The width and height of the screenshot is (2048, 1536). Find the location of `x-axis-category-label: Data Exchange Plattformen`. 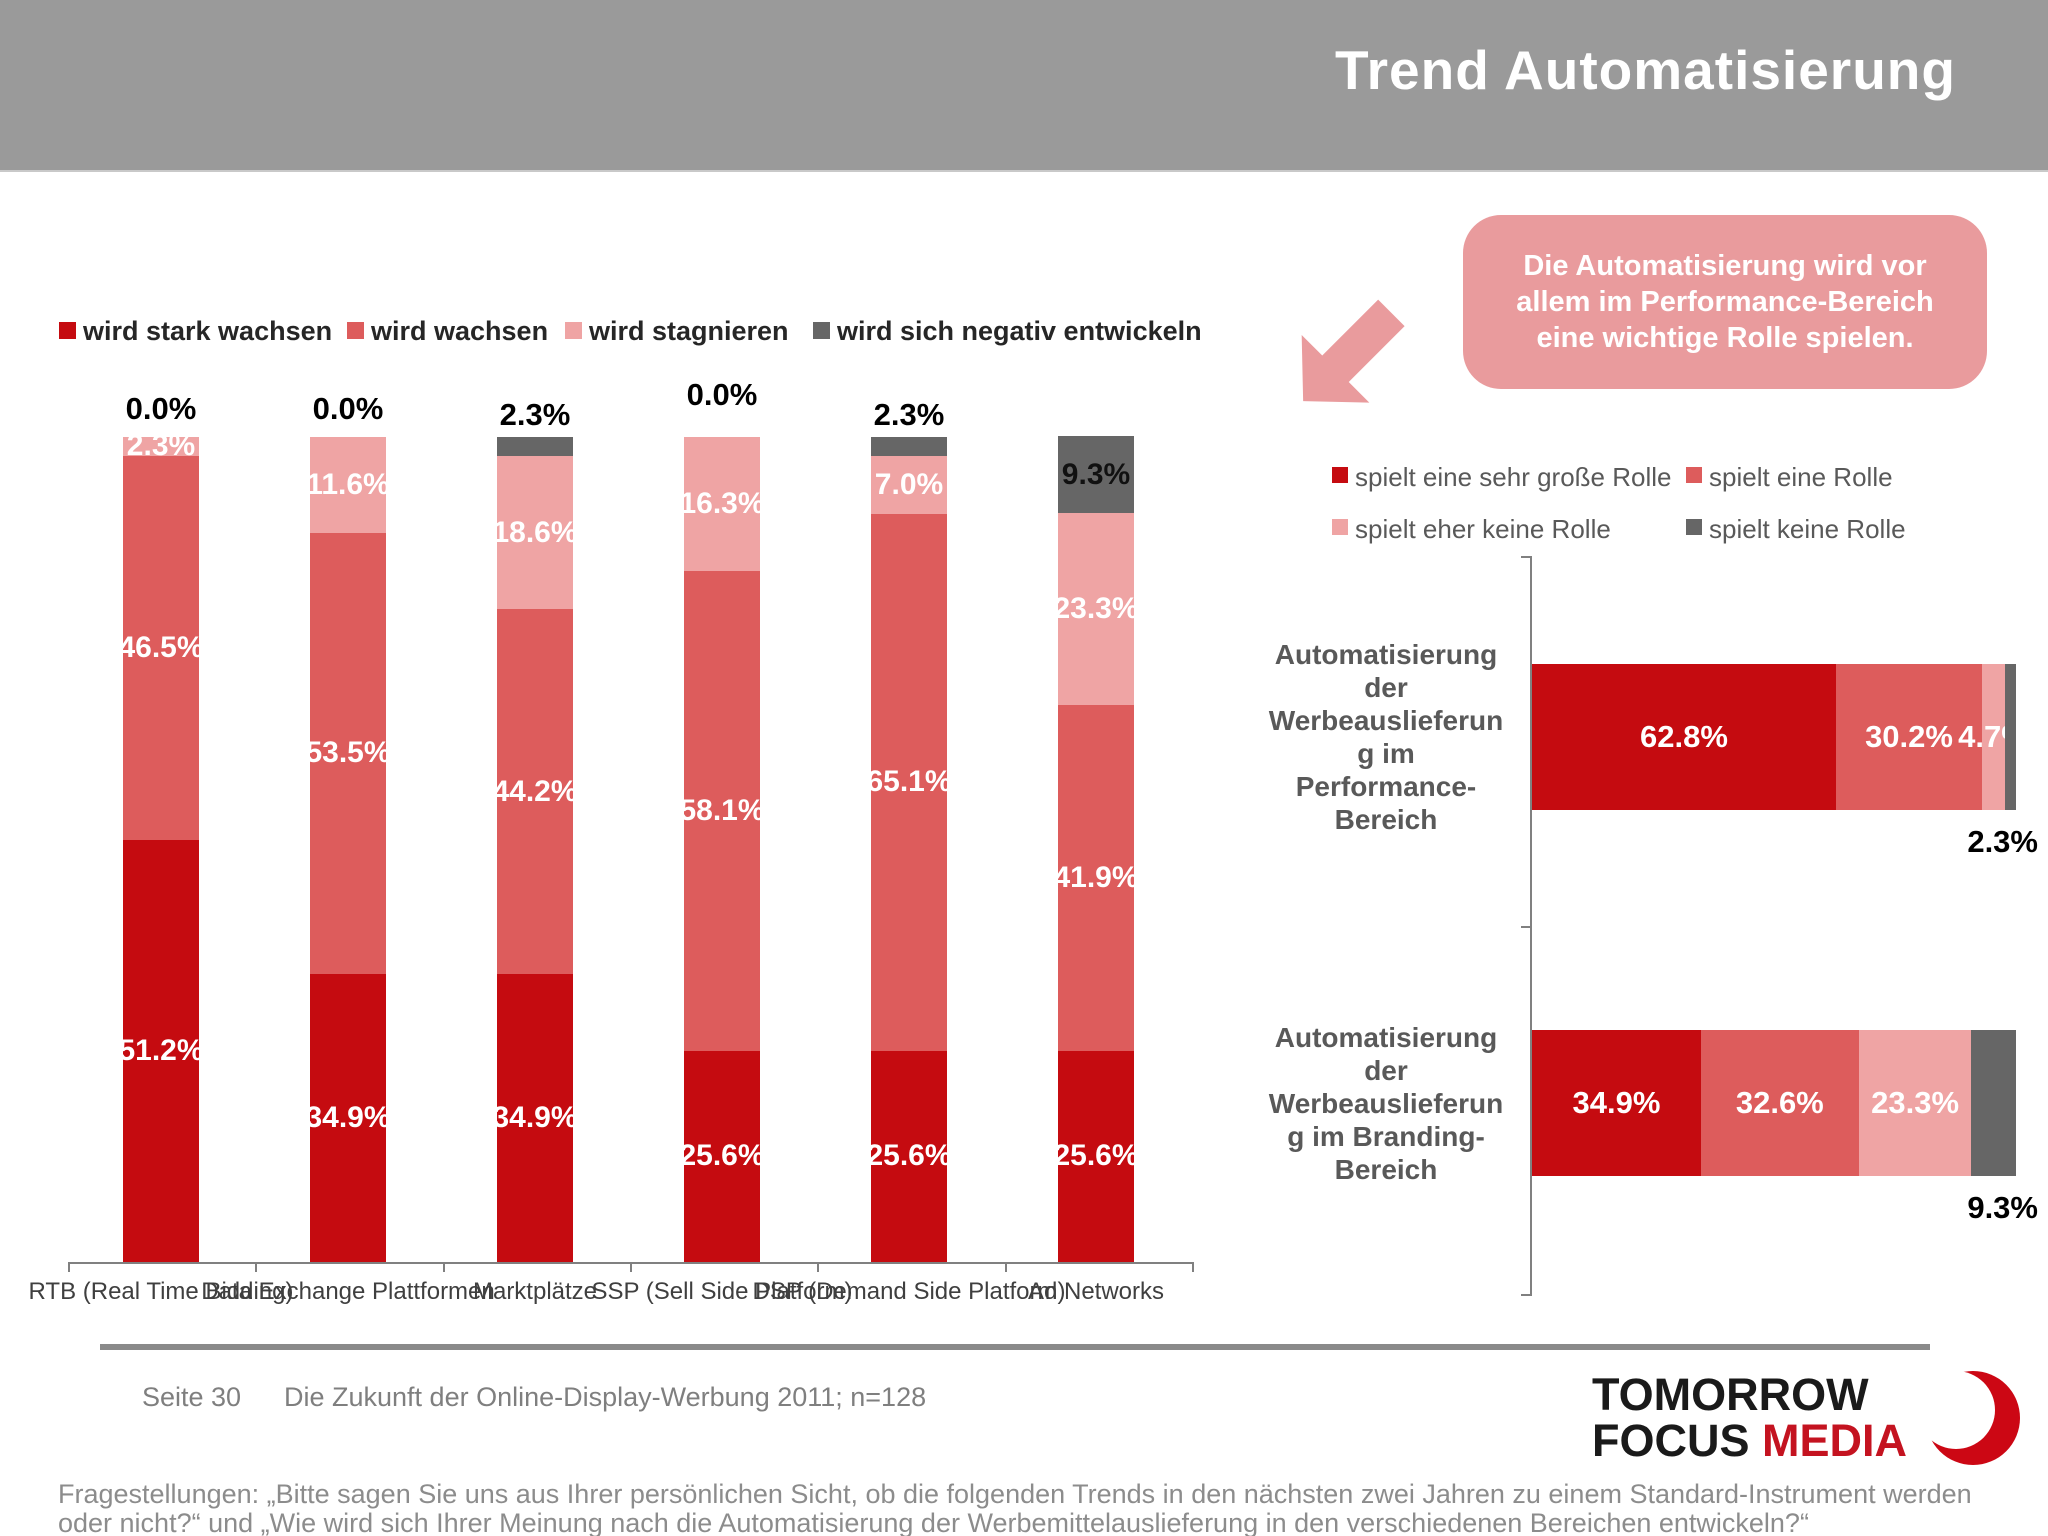

x-axis-category-label: Data Exchange Plattformen is located at coordinates (348, 1291).